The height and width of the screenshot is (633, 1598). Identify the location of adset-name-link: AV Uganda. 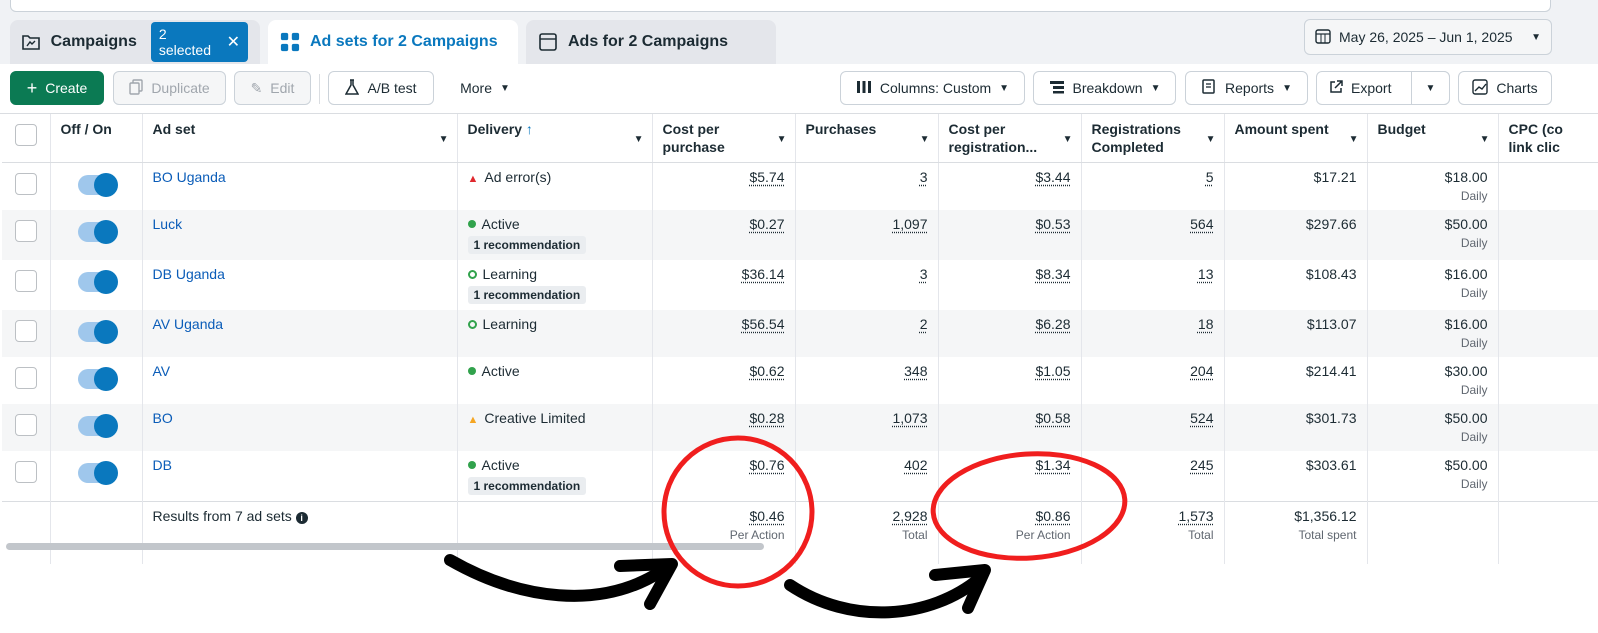
(188, 324).